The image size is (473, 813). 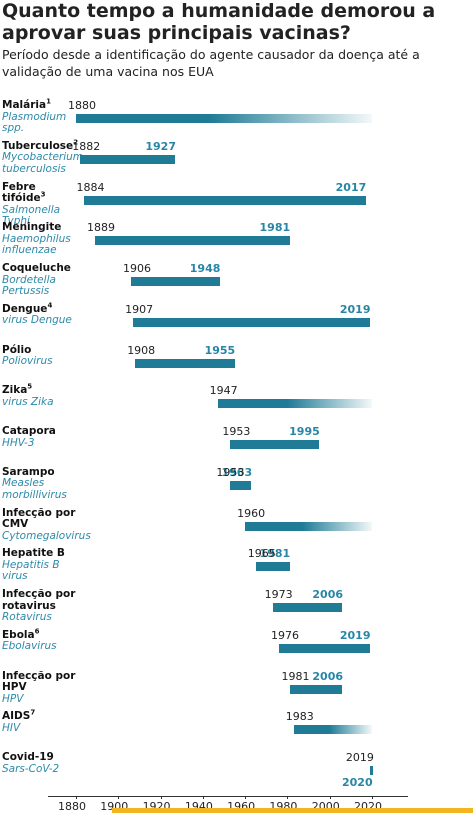 I want to click on disease-name-text: Covid-19, so click(x=28, y=757).